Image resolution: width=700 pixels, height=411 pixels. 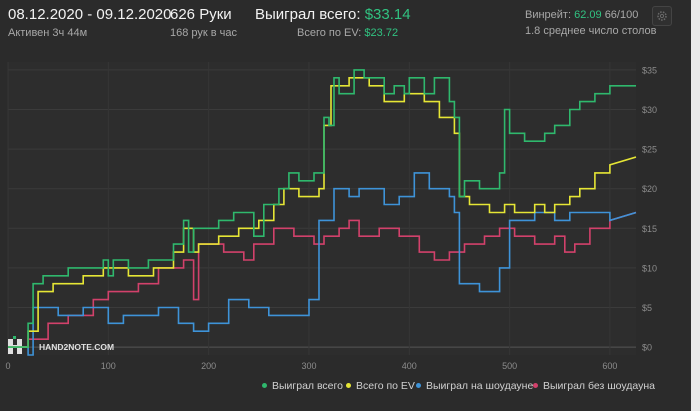 What do you see at coordinates (480, 386) in the screenshot?
I see `legend-label: Выиграл на шоудауне` at bounding box center [480, 386].